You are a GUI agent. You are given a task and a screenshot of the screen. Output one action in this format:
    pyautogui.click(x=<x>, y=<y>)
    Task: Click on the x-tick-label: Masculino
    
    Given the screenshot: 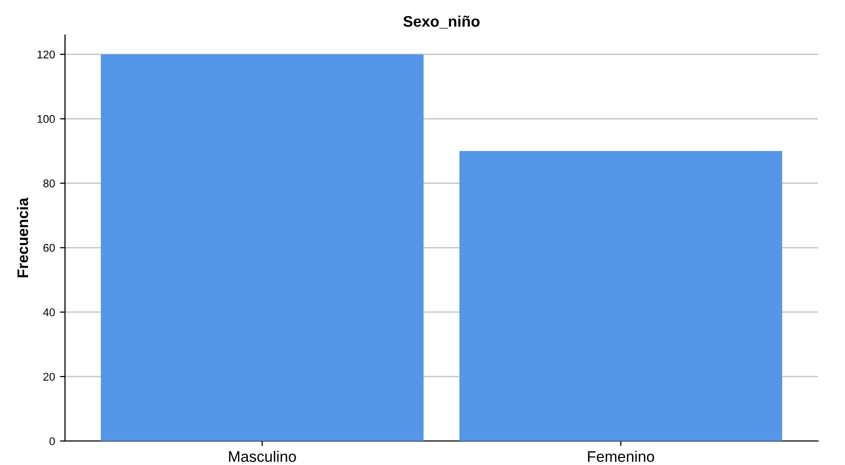 What is the action you would take?
    pyautogui.click(x=262, y=456)
    